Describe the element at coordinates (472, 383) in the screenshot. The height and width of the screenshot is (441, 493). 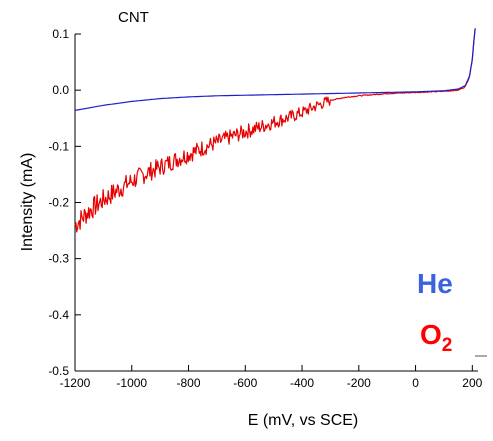
I see `x-tick-label: 200` at that location.